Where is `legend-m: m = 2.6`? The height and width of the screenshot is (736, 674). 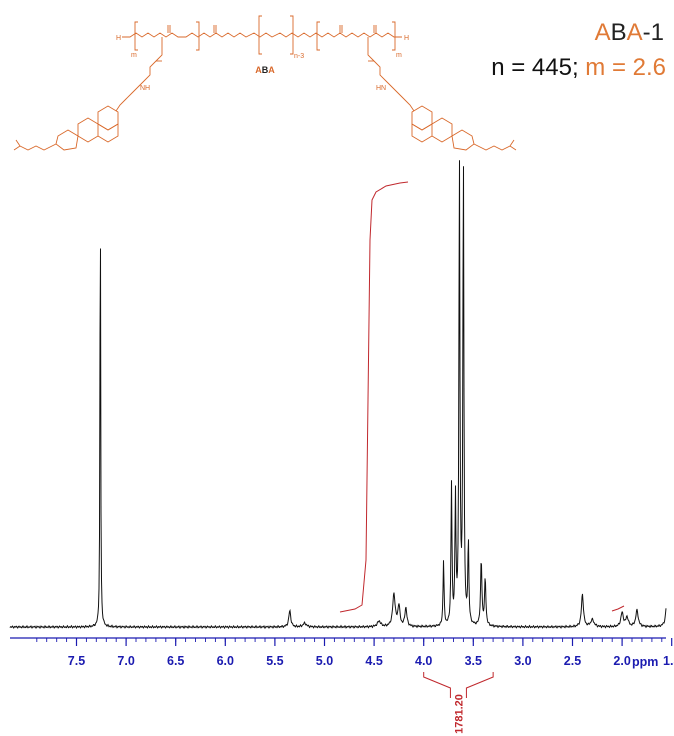 legend-m: m = 2.6 is located at coordinates (625, 67).